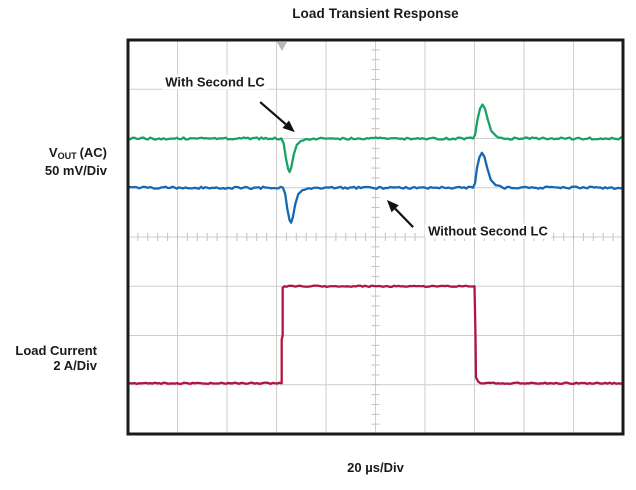 This screenshot has width=636, height=490. What do you see at coordinates (77, 153) in the screenshot?
I see `vout-axis-label-name: VOUT (AC)` at bounding box center [77, 153].